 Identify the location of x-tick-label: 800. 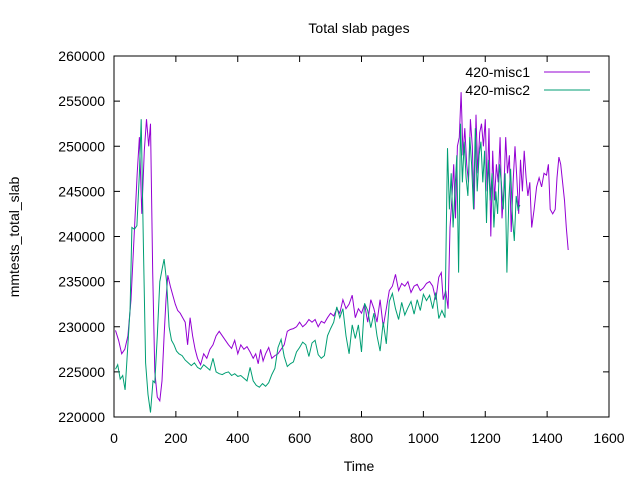
(362, 438).